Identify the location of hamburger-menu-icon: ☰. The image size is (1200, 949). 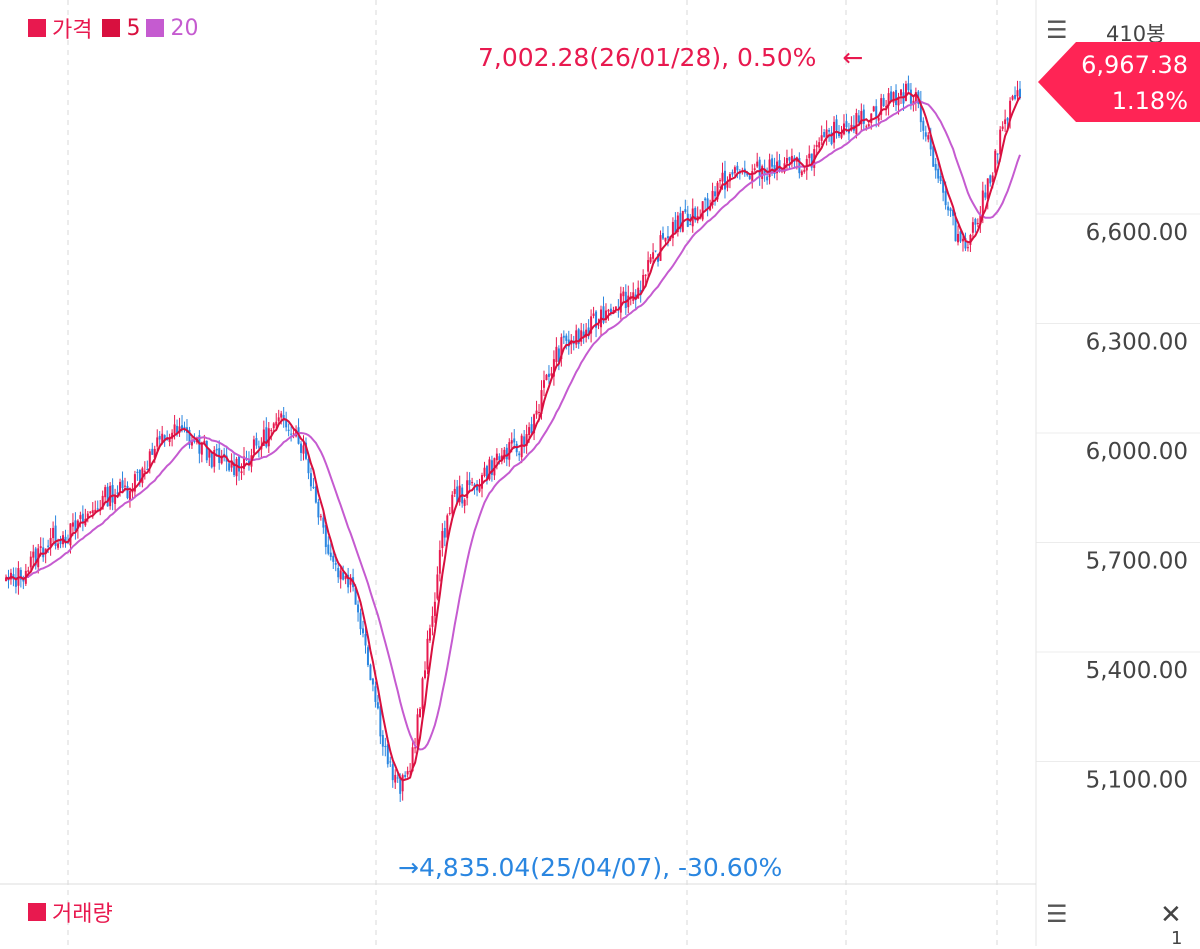
(1057, 30).